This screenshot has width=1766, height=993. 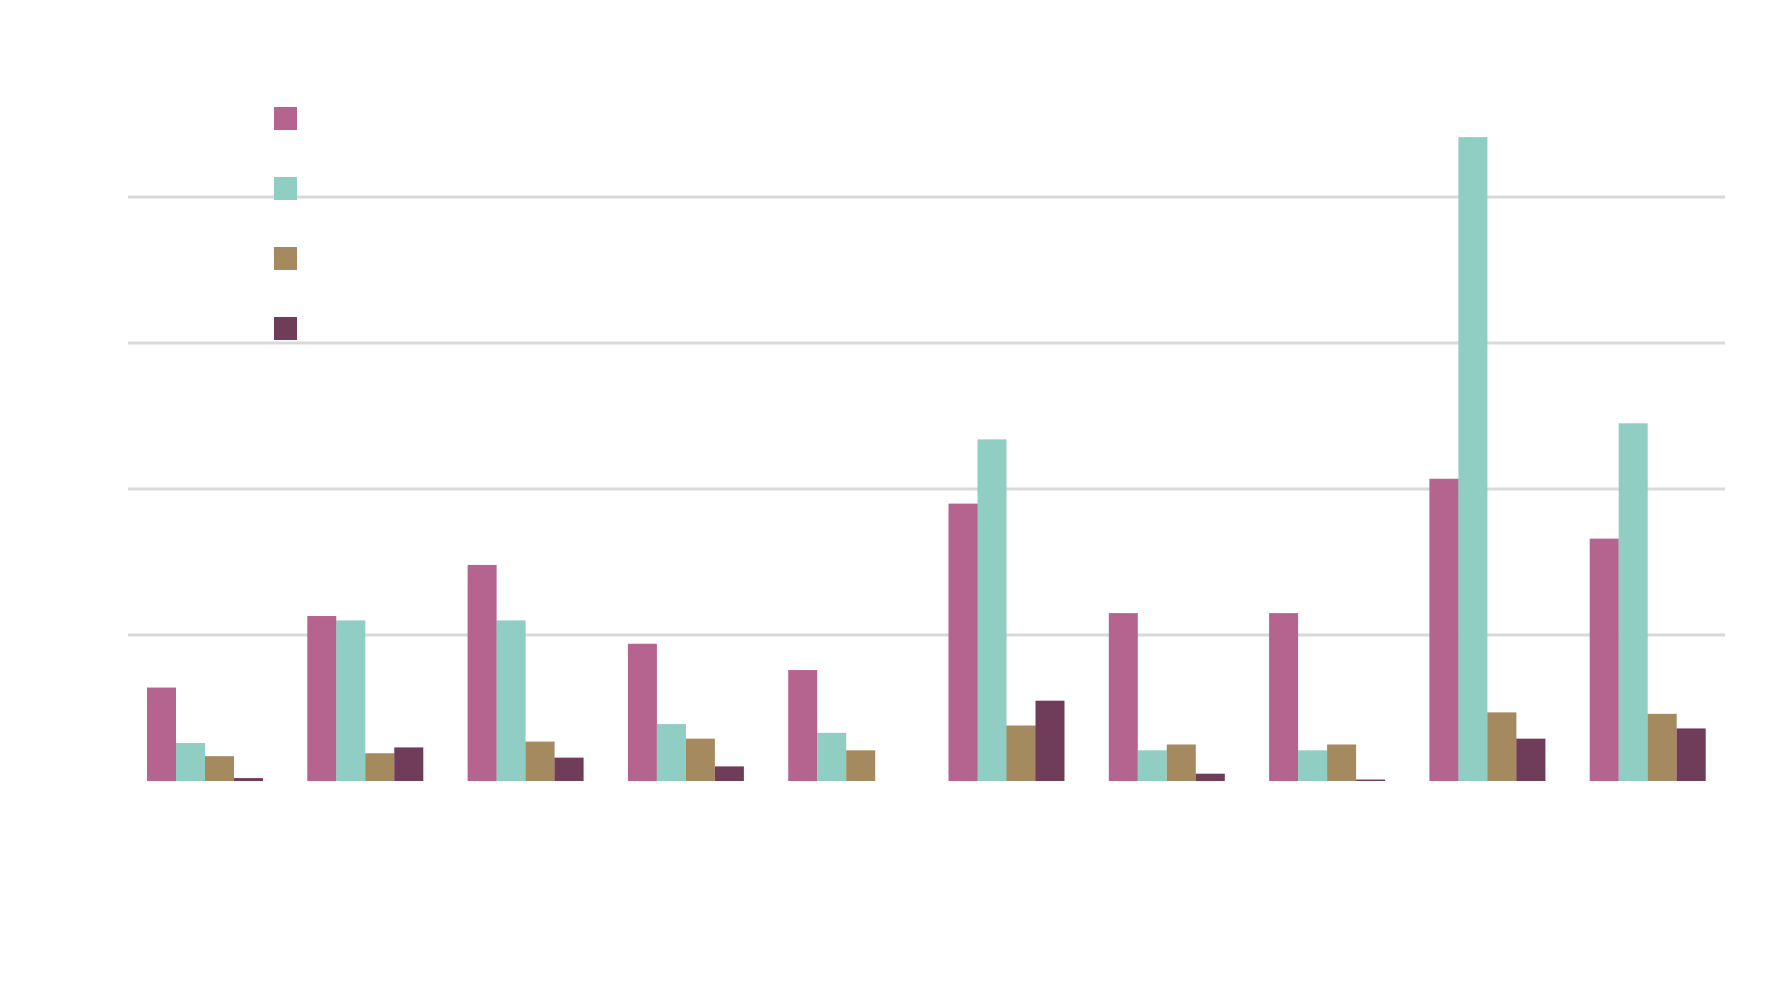 What do you see at coordinates (285, 223) in the screenshot?
I see `legend` at bounding box center [285, 223].